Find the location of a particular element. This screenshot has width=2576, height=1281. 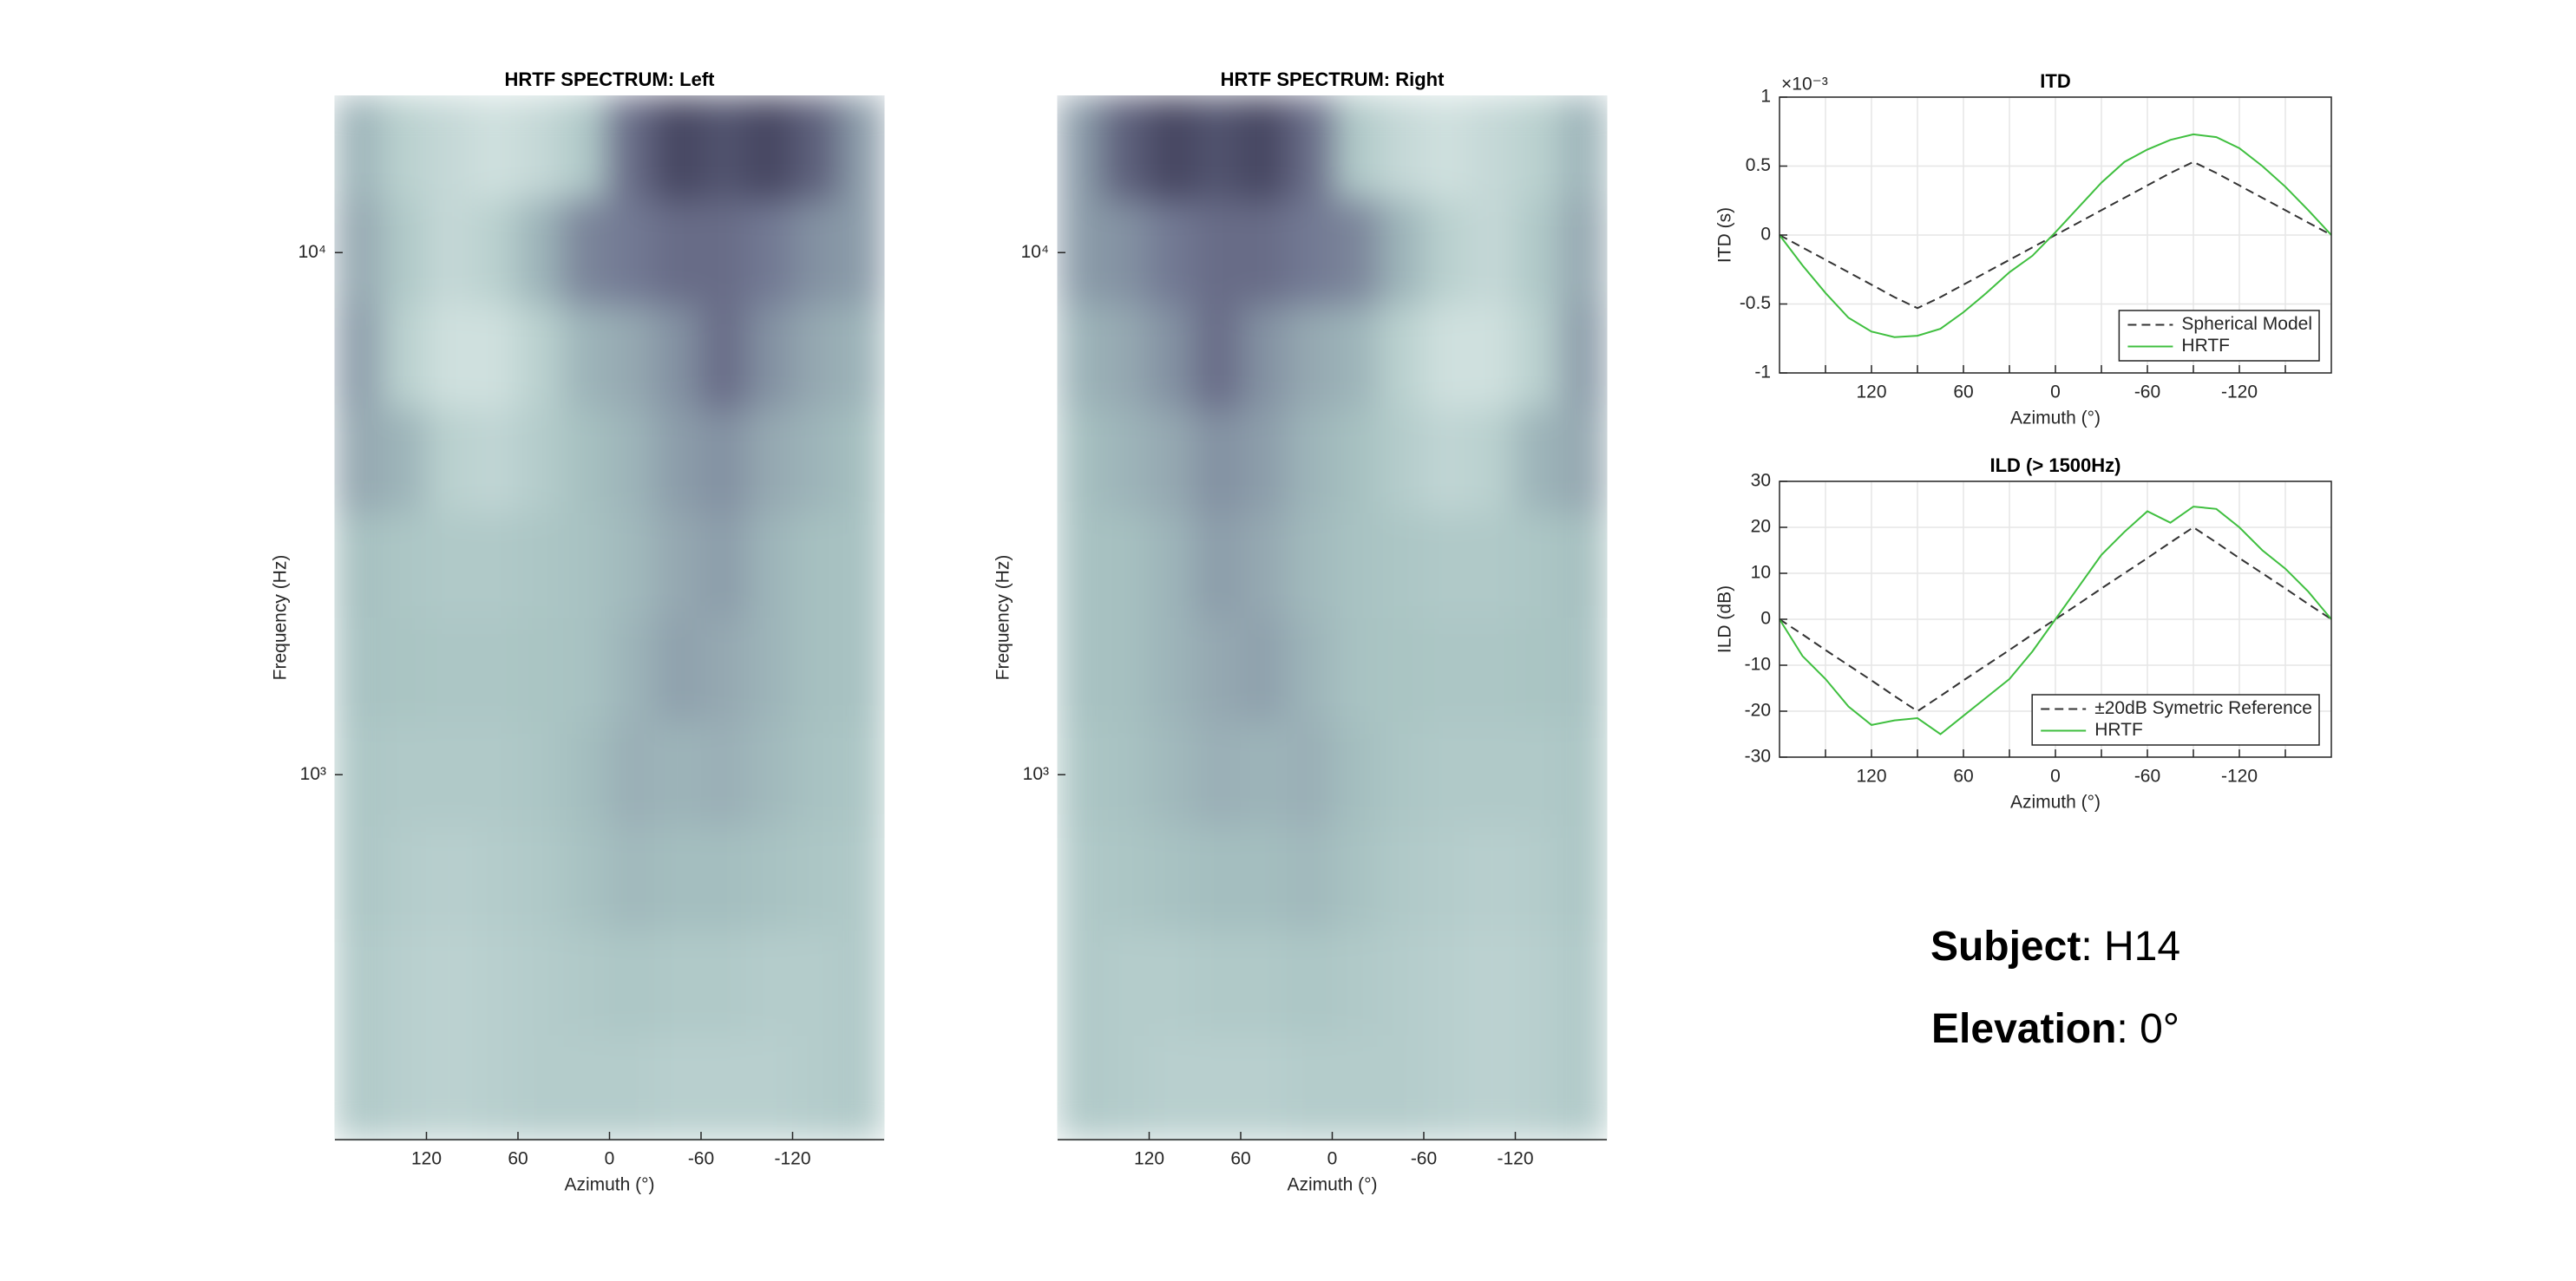

y-tick-label: 30 is located at coordinates (1761, 481).